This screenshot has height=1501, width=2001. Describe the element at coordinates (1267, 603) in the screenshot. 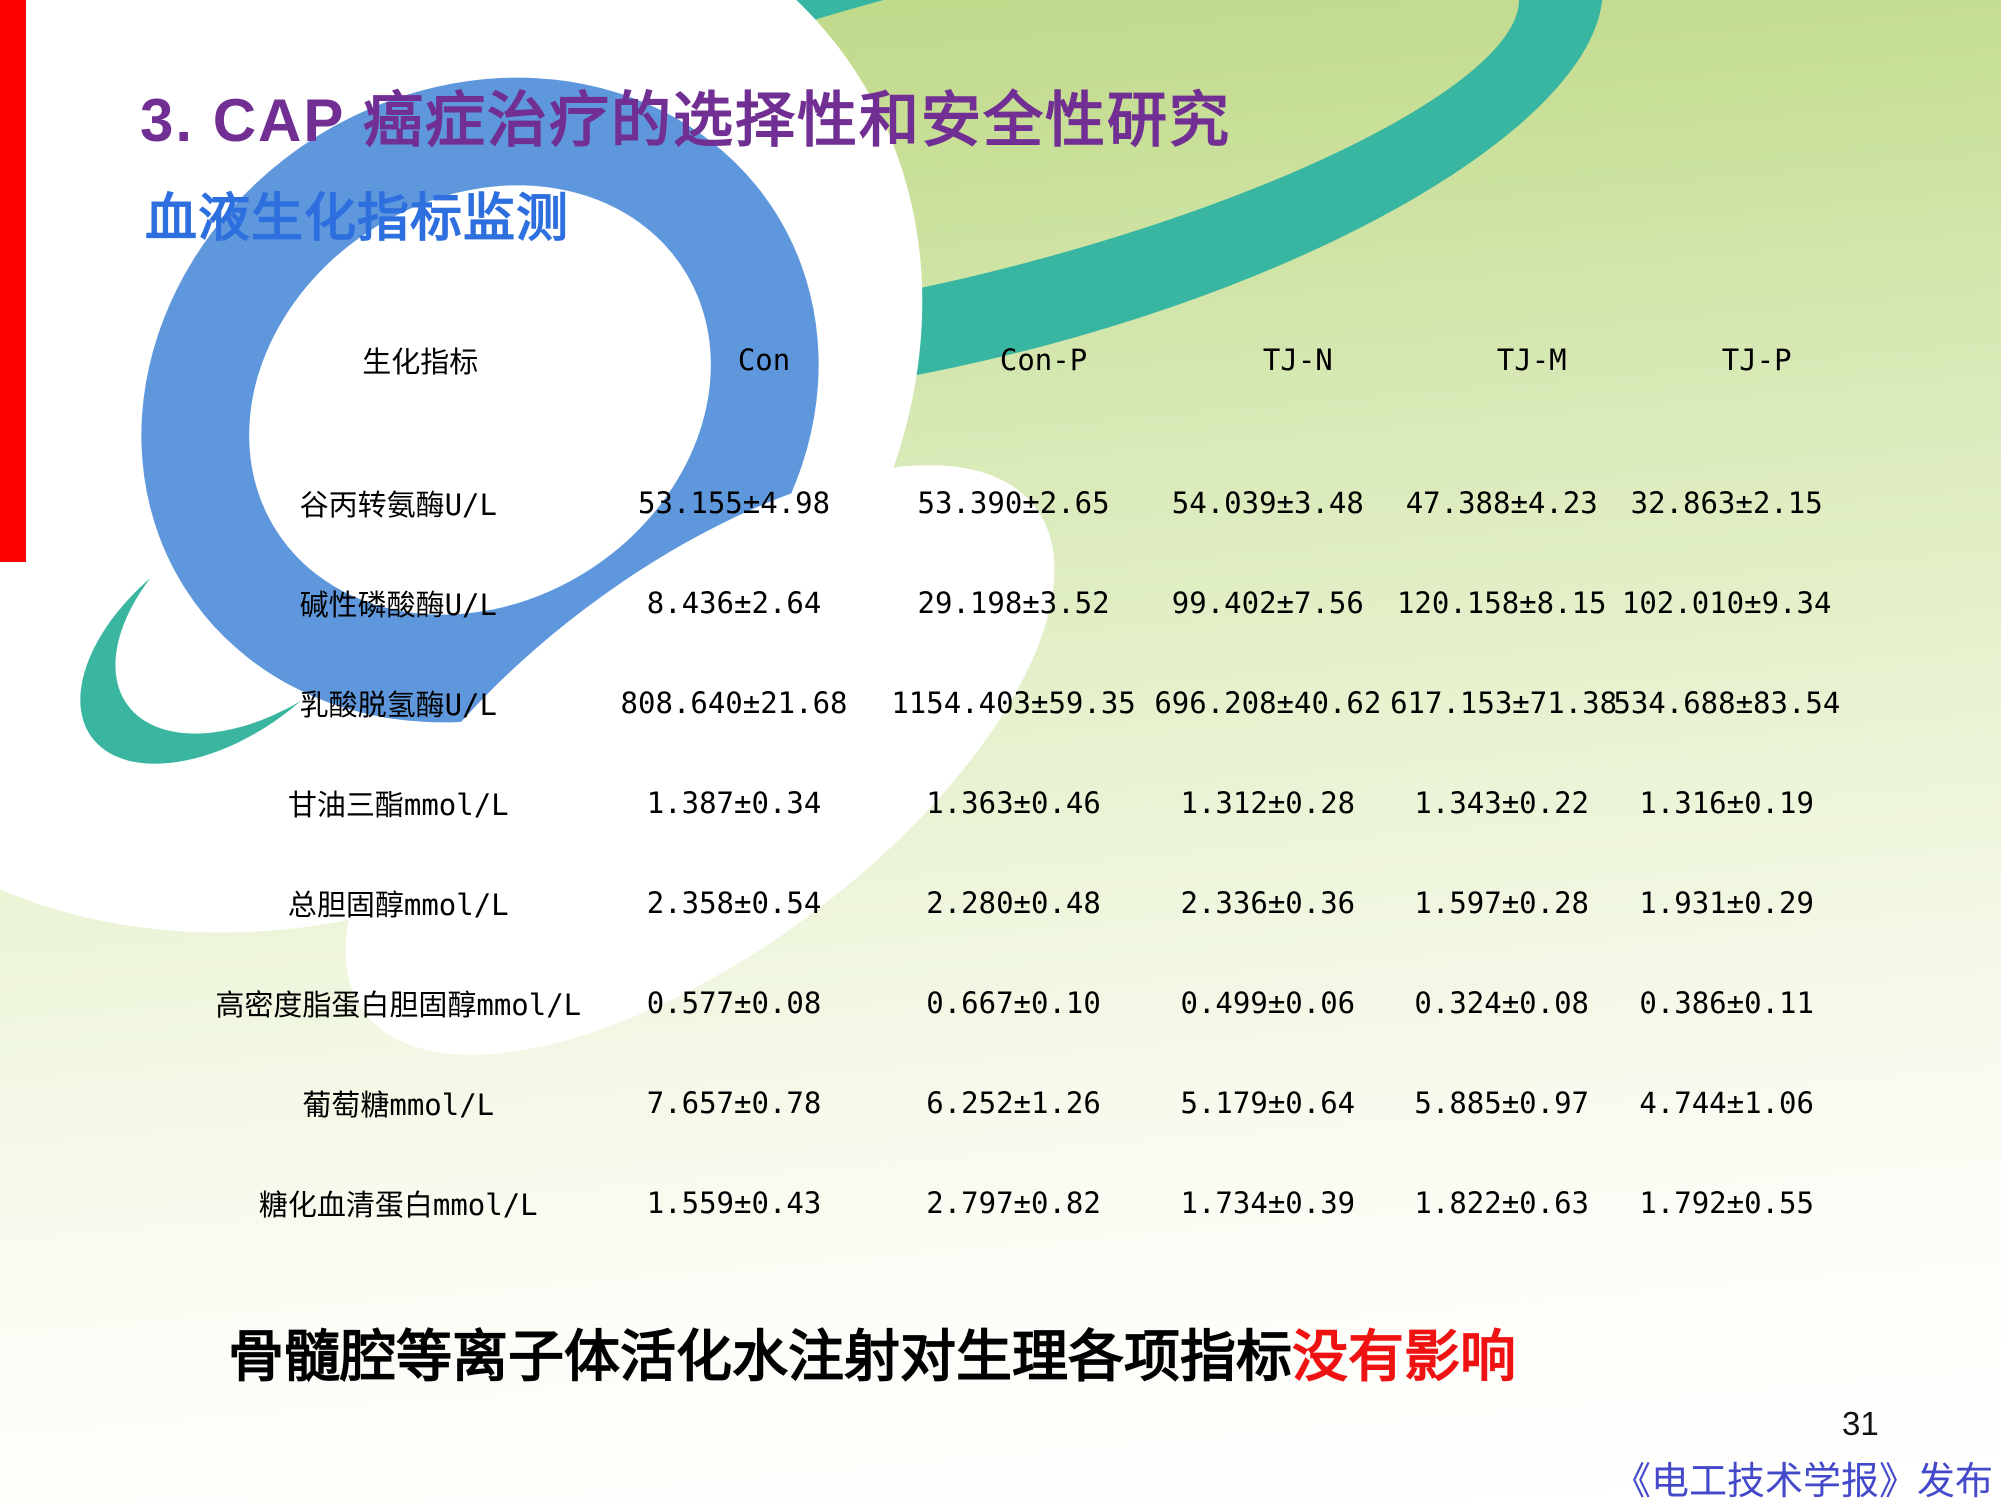

I see `value-cell: 99.402±7.56` at that location.